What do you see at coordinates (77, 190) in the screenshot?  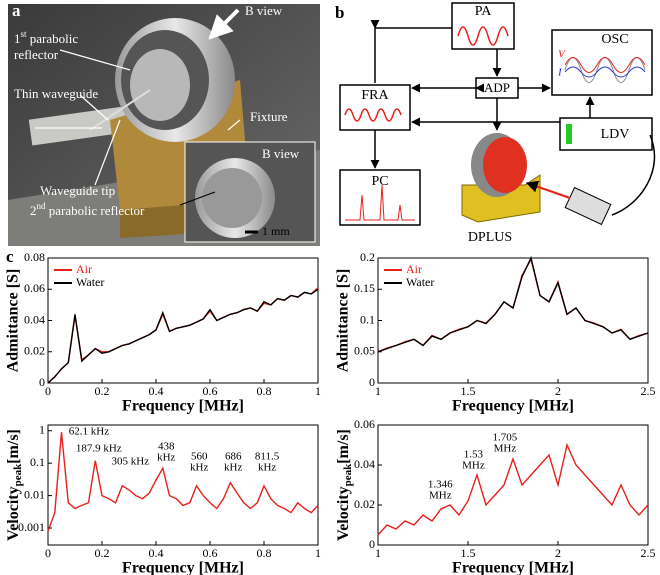 I see `photo-label: Waveguide tip` at bounding box center [77, 190].